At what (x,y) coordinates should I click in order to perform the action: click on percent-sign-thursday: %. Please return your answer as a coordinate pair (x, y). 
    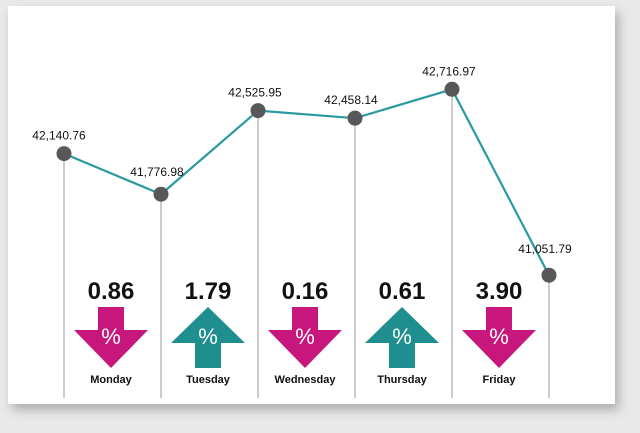
    Looking at the image, I should click on (402, 336).